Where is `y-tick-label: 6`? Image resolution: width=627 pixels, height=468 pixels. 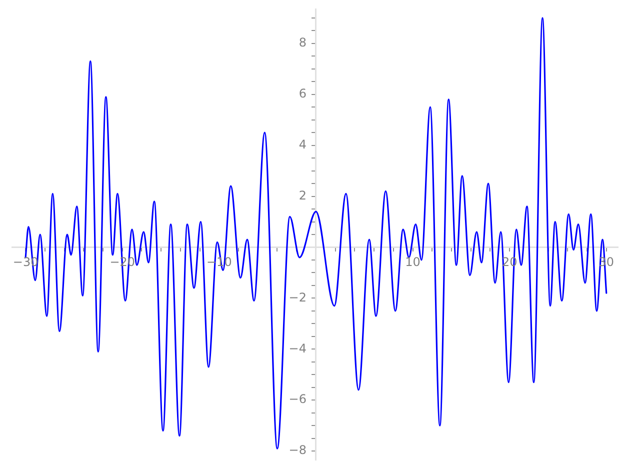
y-tick-label: 6 is located at coordinates (302, 93).